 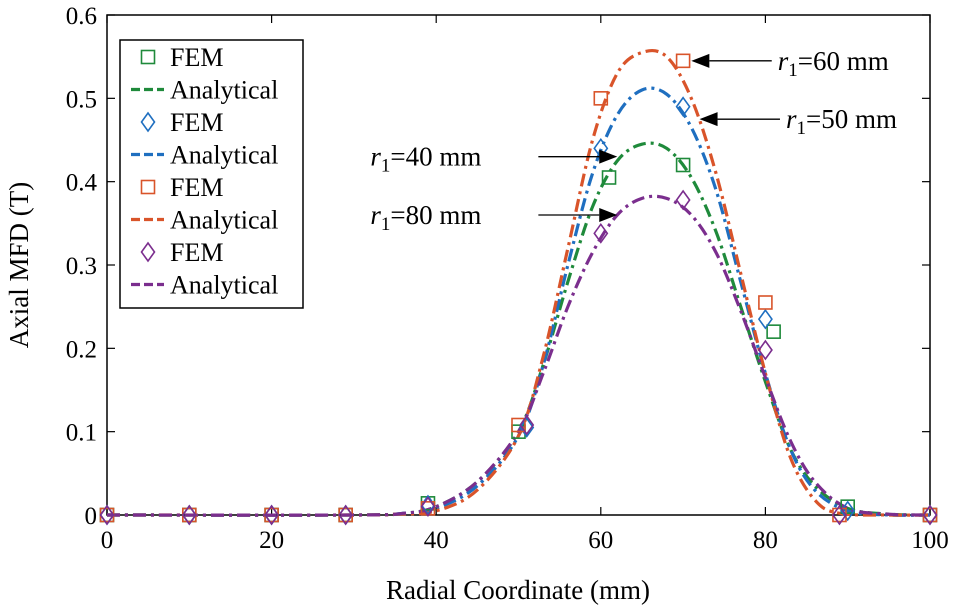 What do you see at coordinates (19, 265) in the screenshot?
I see `y-axis-label: Axial MFD (T)` at bounding box center [19, 265].